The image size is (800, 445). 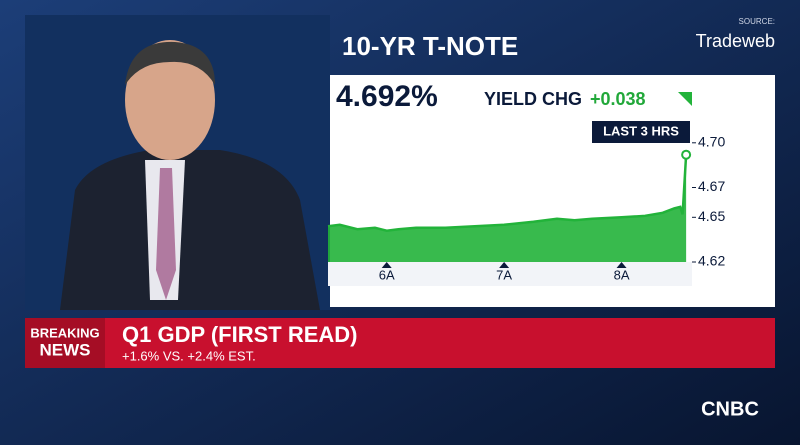 I want to click on banner-tag-box, so click(x=65, y=343).